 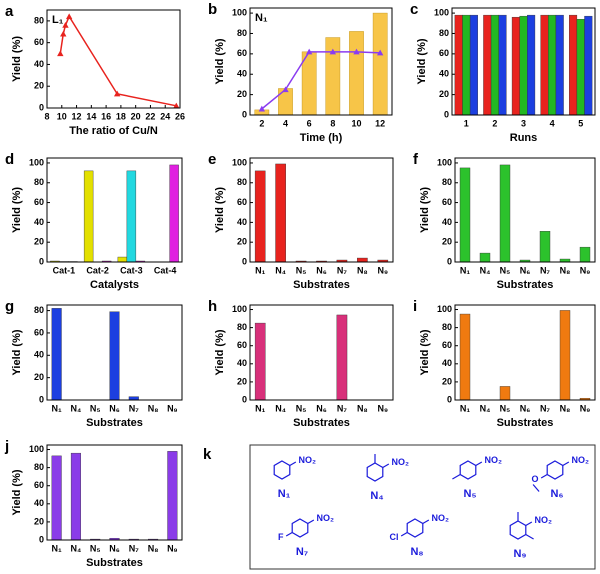 What do you see at coordinates (302, 552) in the screenshot?
I see `structure-name: N₇` at bounding box center [302, 552].